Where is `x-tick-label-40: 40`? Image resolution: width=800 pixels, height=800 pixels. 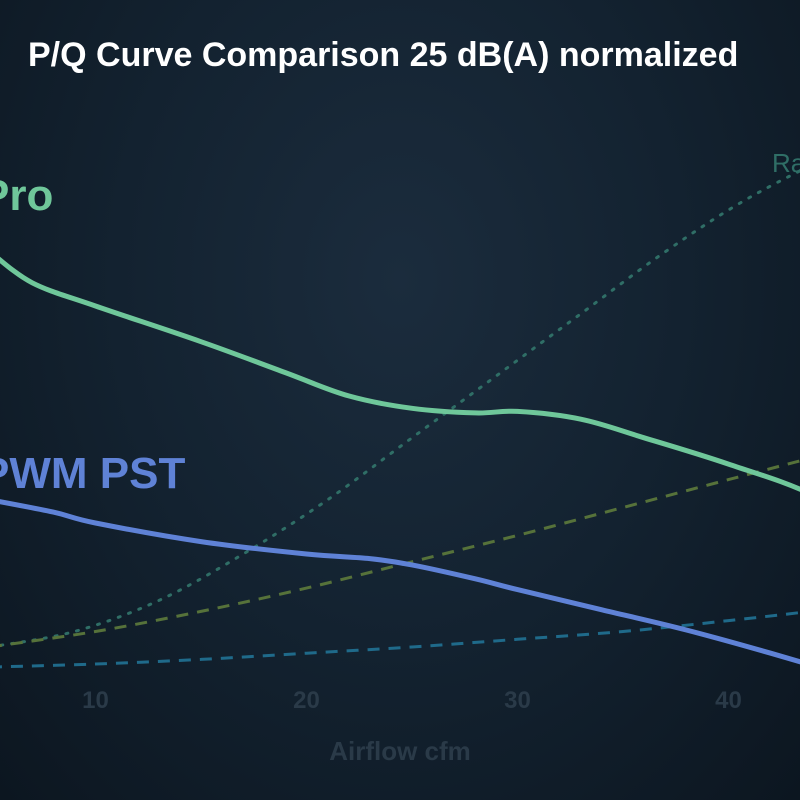 x-tick-label-40: 40 is located at coordinates (728, 700).